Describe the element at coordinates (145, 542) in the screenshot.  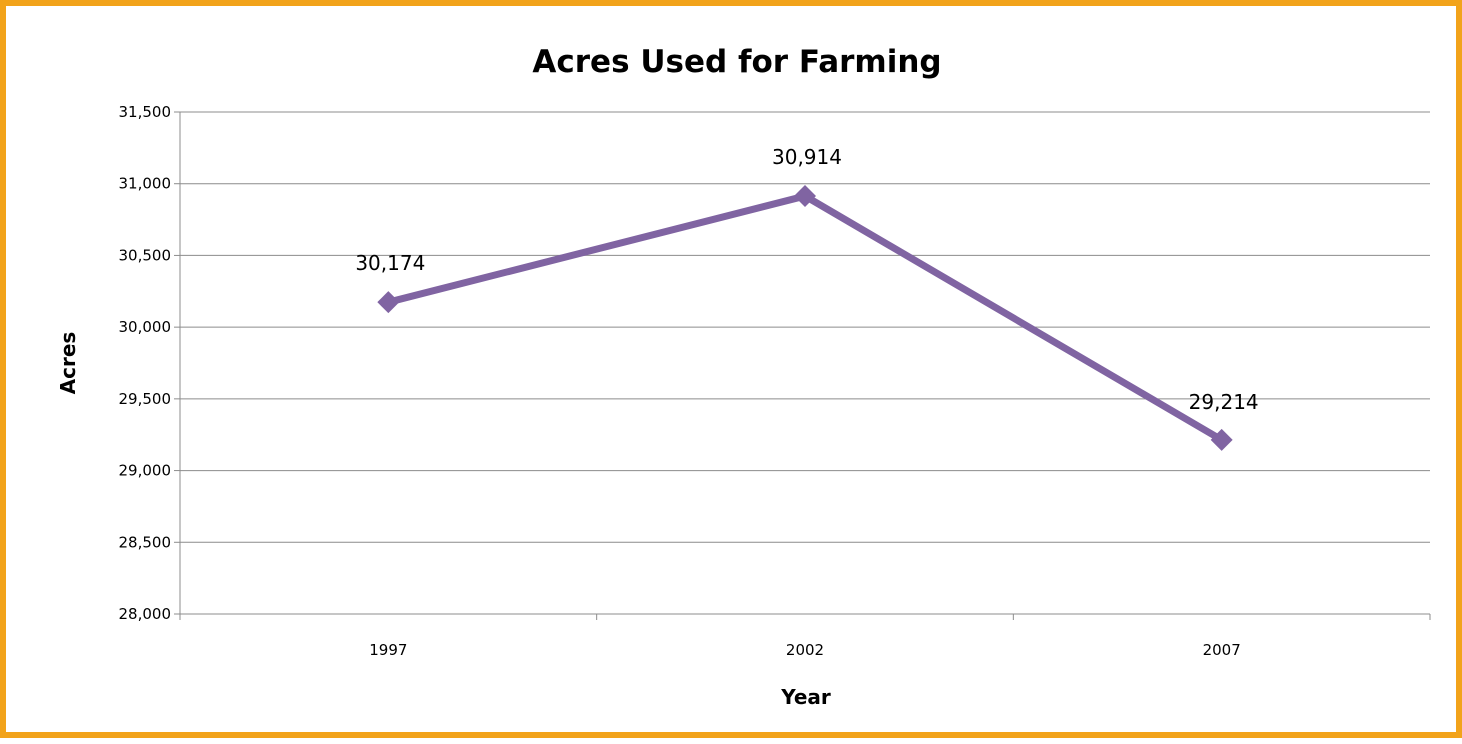
I see `y-tick-label: 28,500` at that location.